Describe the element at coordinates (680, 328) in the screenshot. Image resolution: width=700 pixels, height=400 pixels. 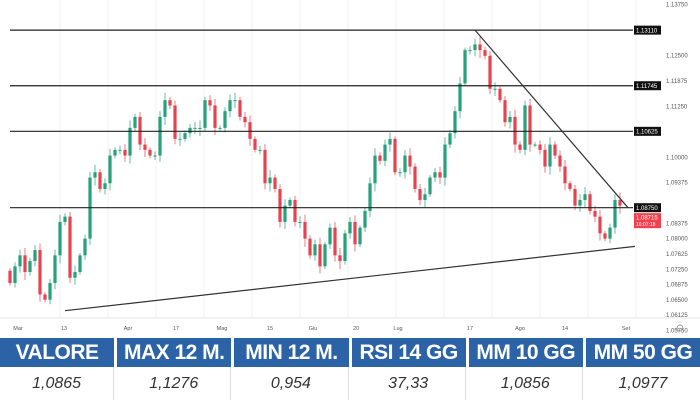
I see `settings-icon` at that location.